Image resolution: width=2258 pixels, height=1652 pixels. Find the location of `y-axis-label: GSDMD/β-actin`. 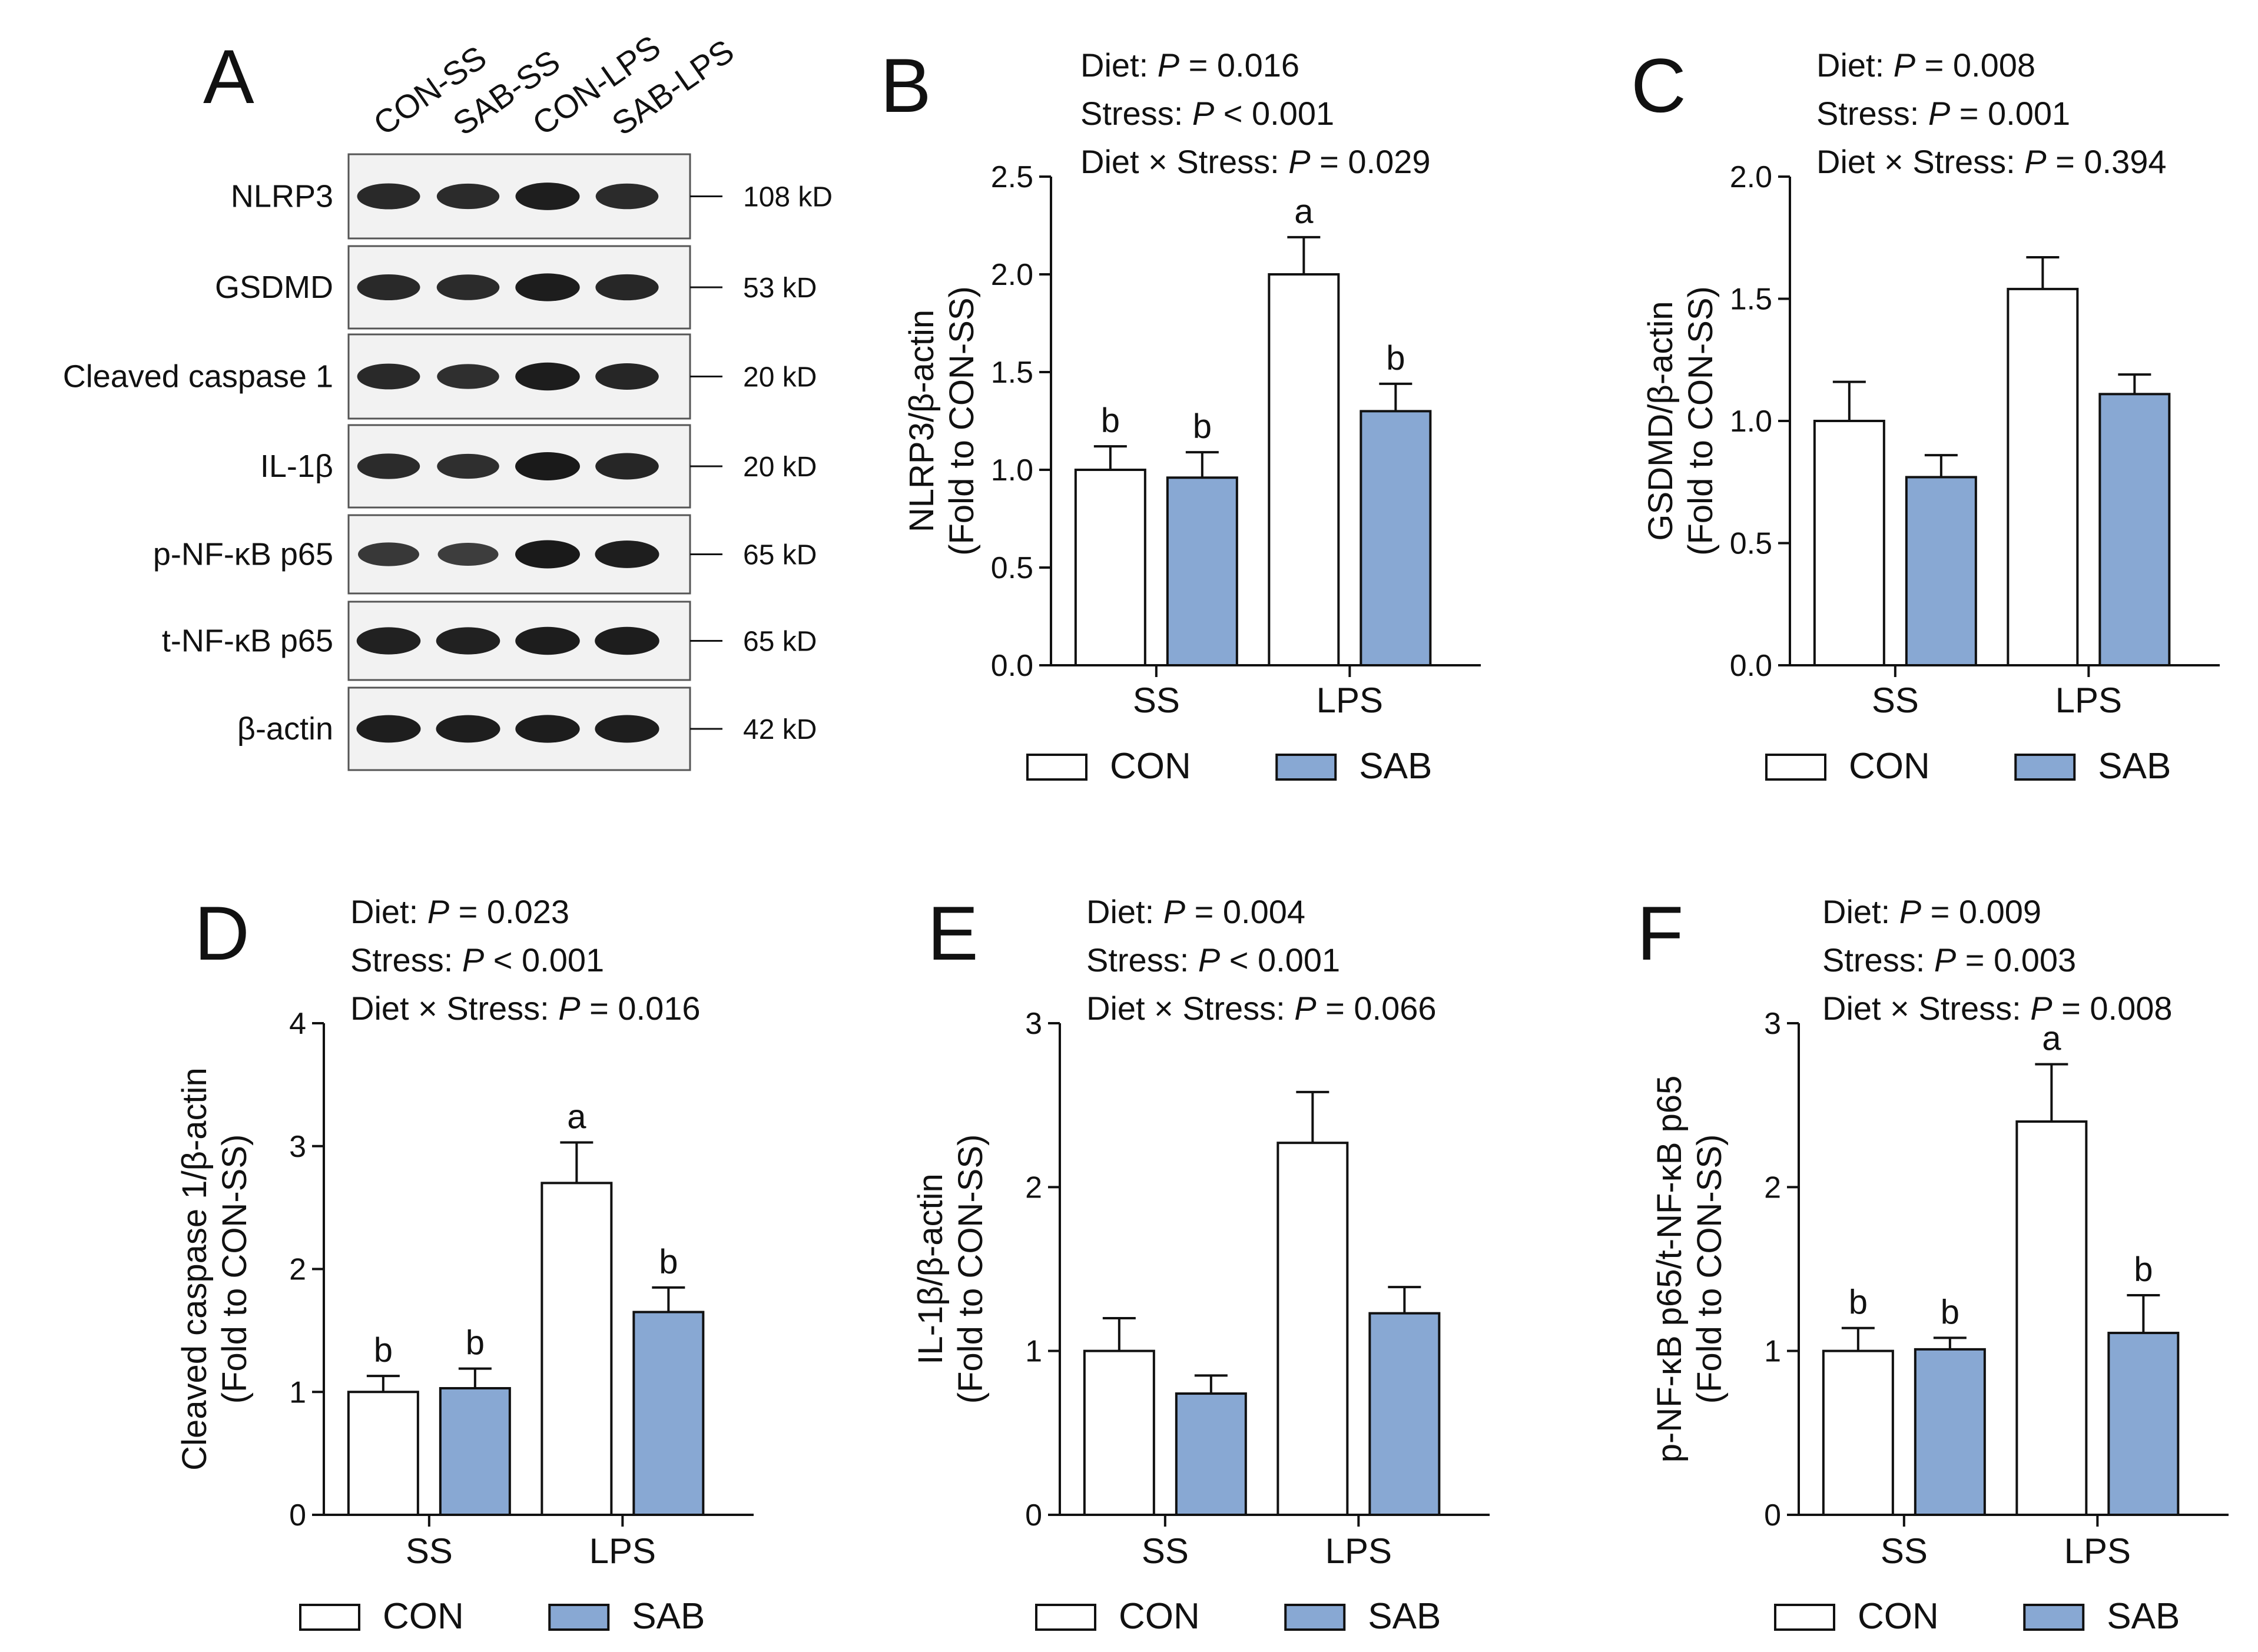

y-axis-label: GSDMD/β-actin is located at coordinates (1661, 421).